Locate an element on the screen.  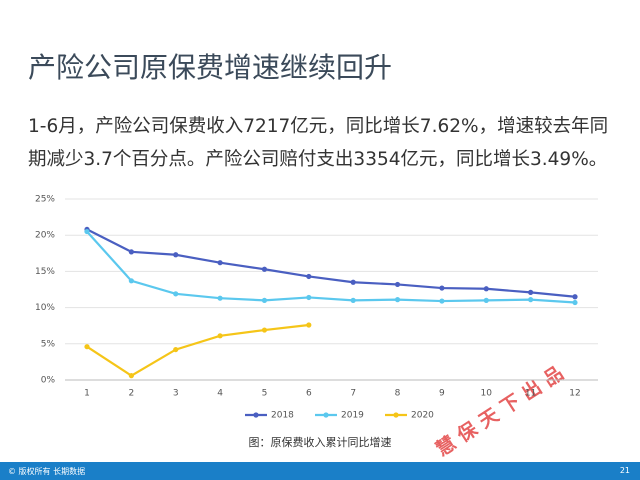
footer: © 版权所有 长期数据 21 is located at coordinates (320, 471).